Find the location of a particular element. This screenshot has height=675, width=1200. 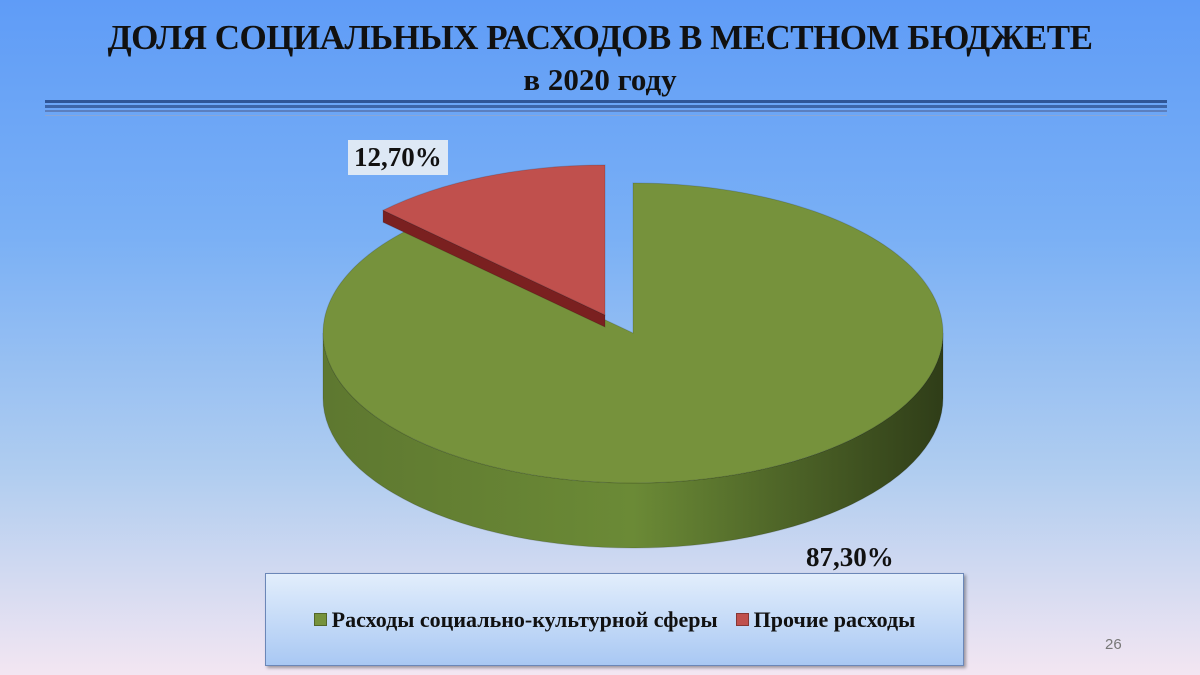

legend-label: Расходы социально-культурной сферы is located at coordinates (524, 619).